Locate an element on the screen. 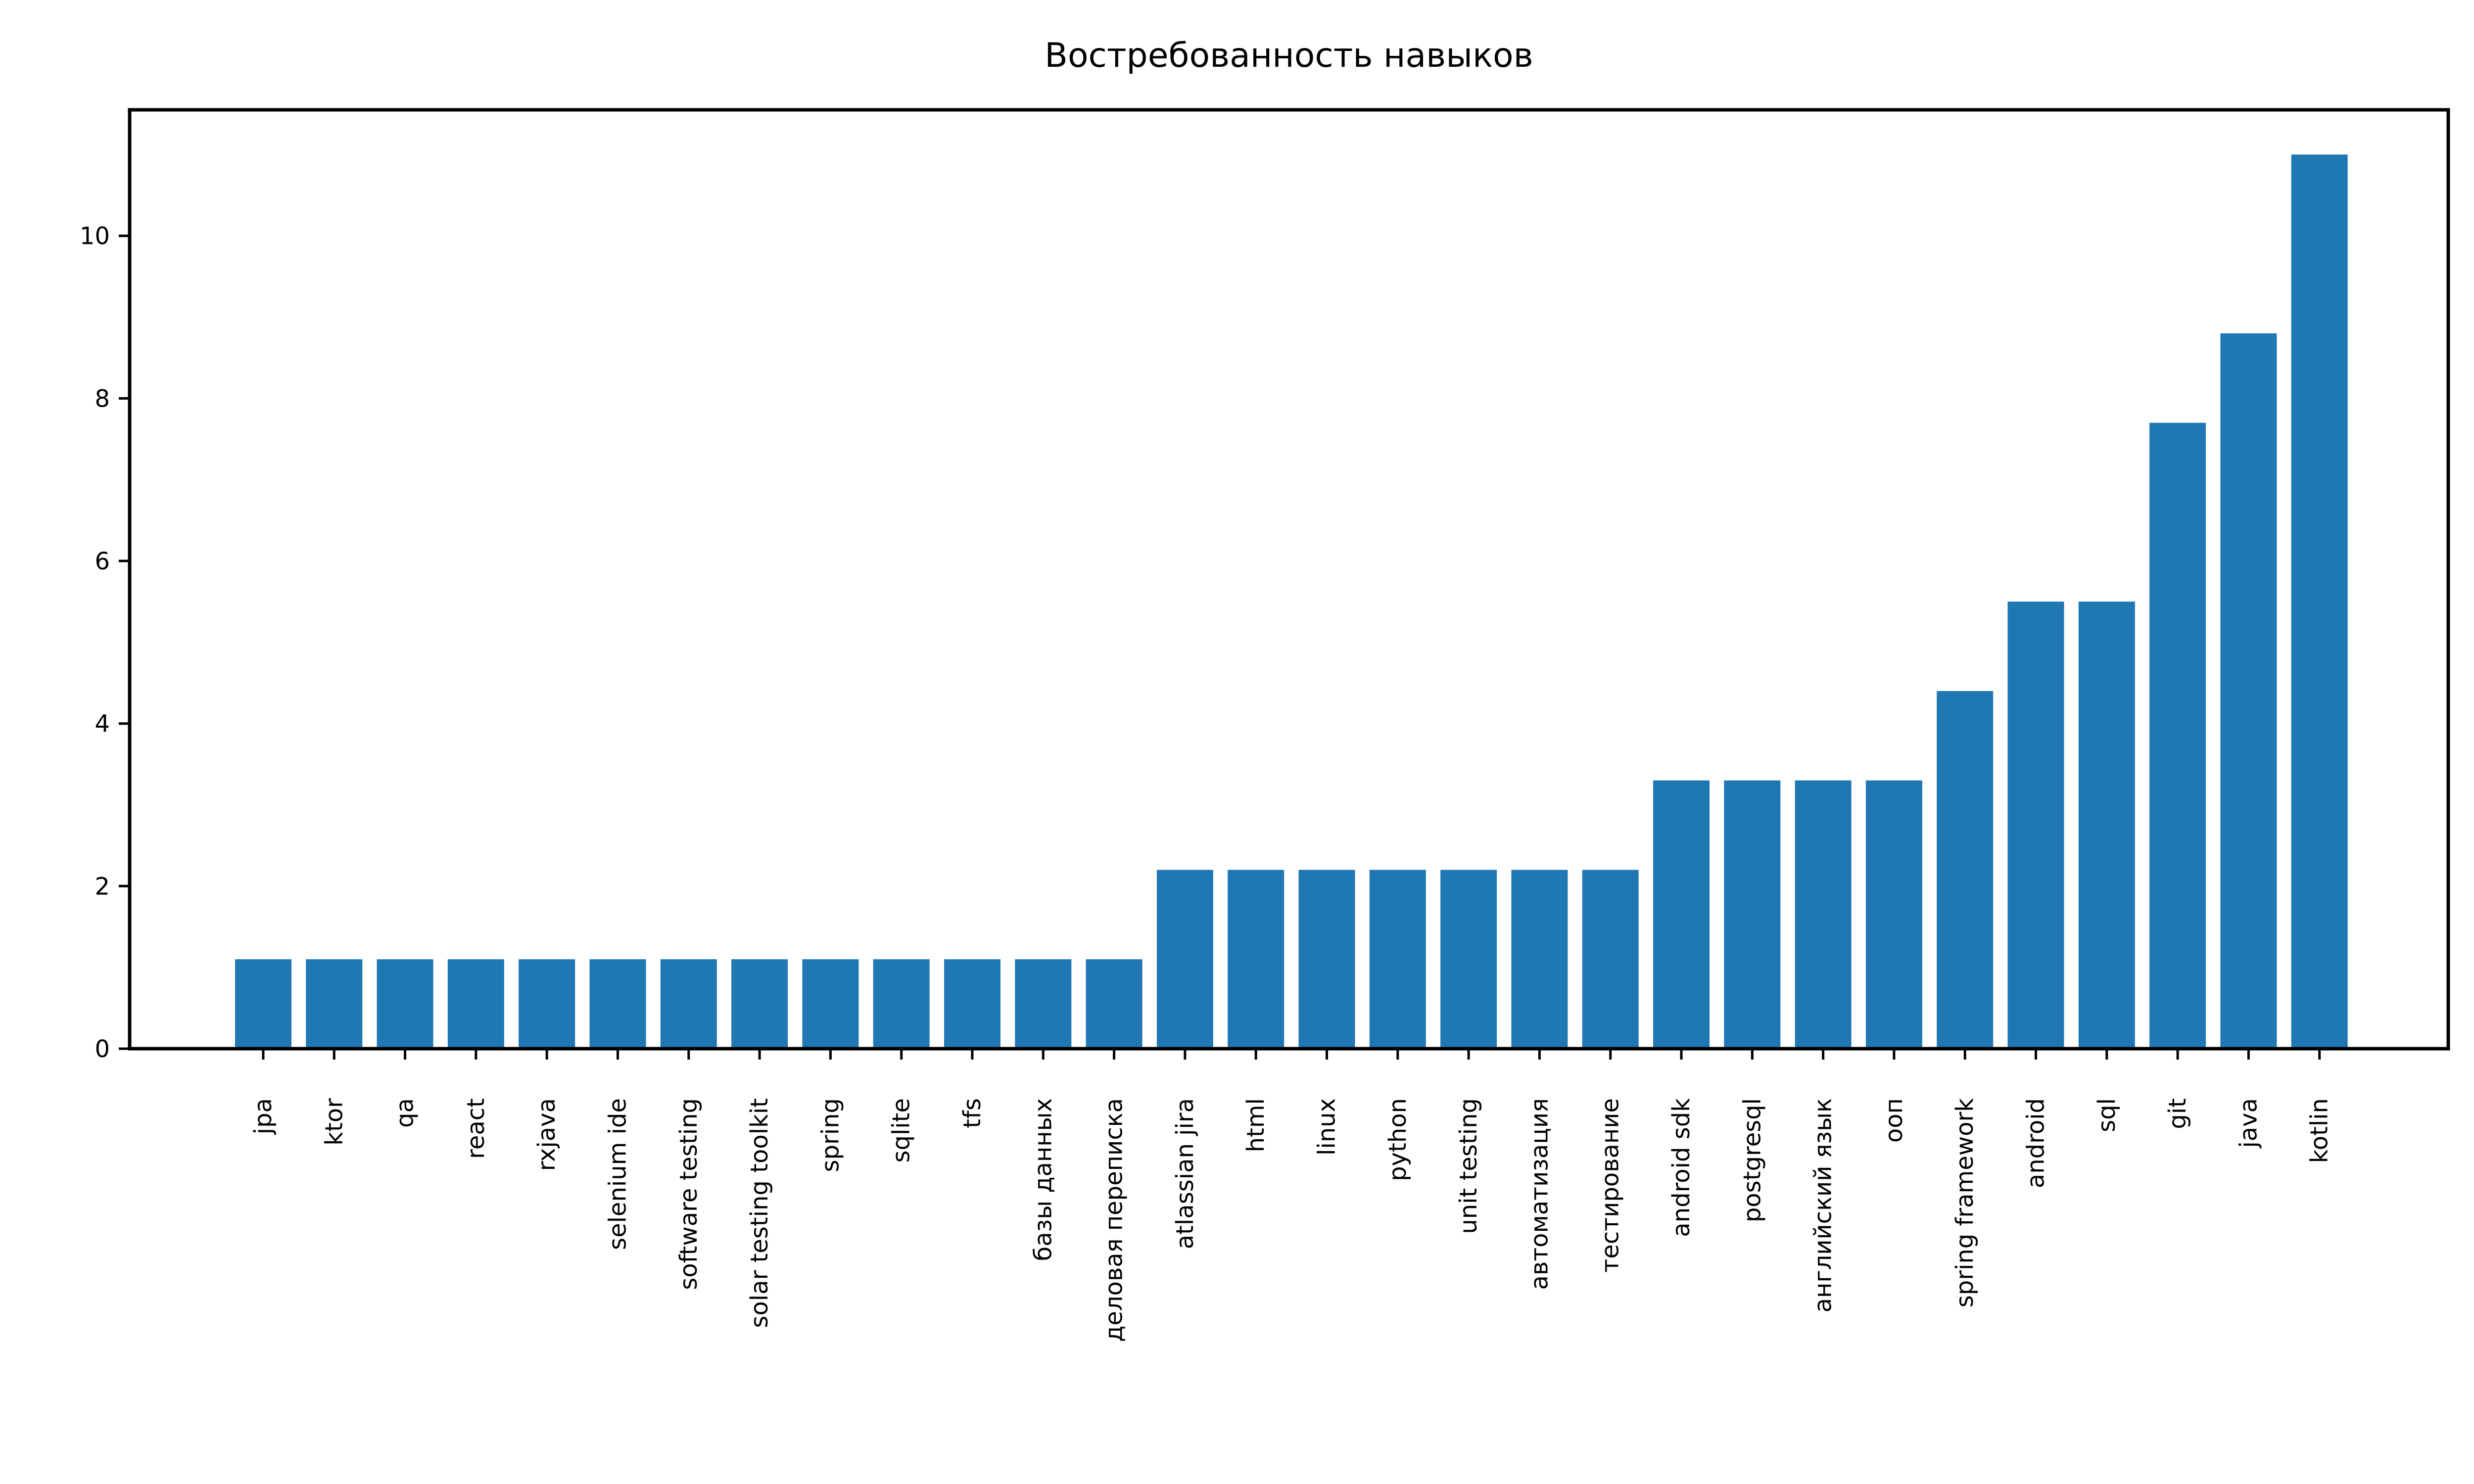 Image resolution: width=2474 pixels, height=1484 pixels. y-axis: 0 2 4 6 8 10 is located at coordinates (105, 643).